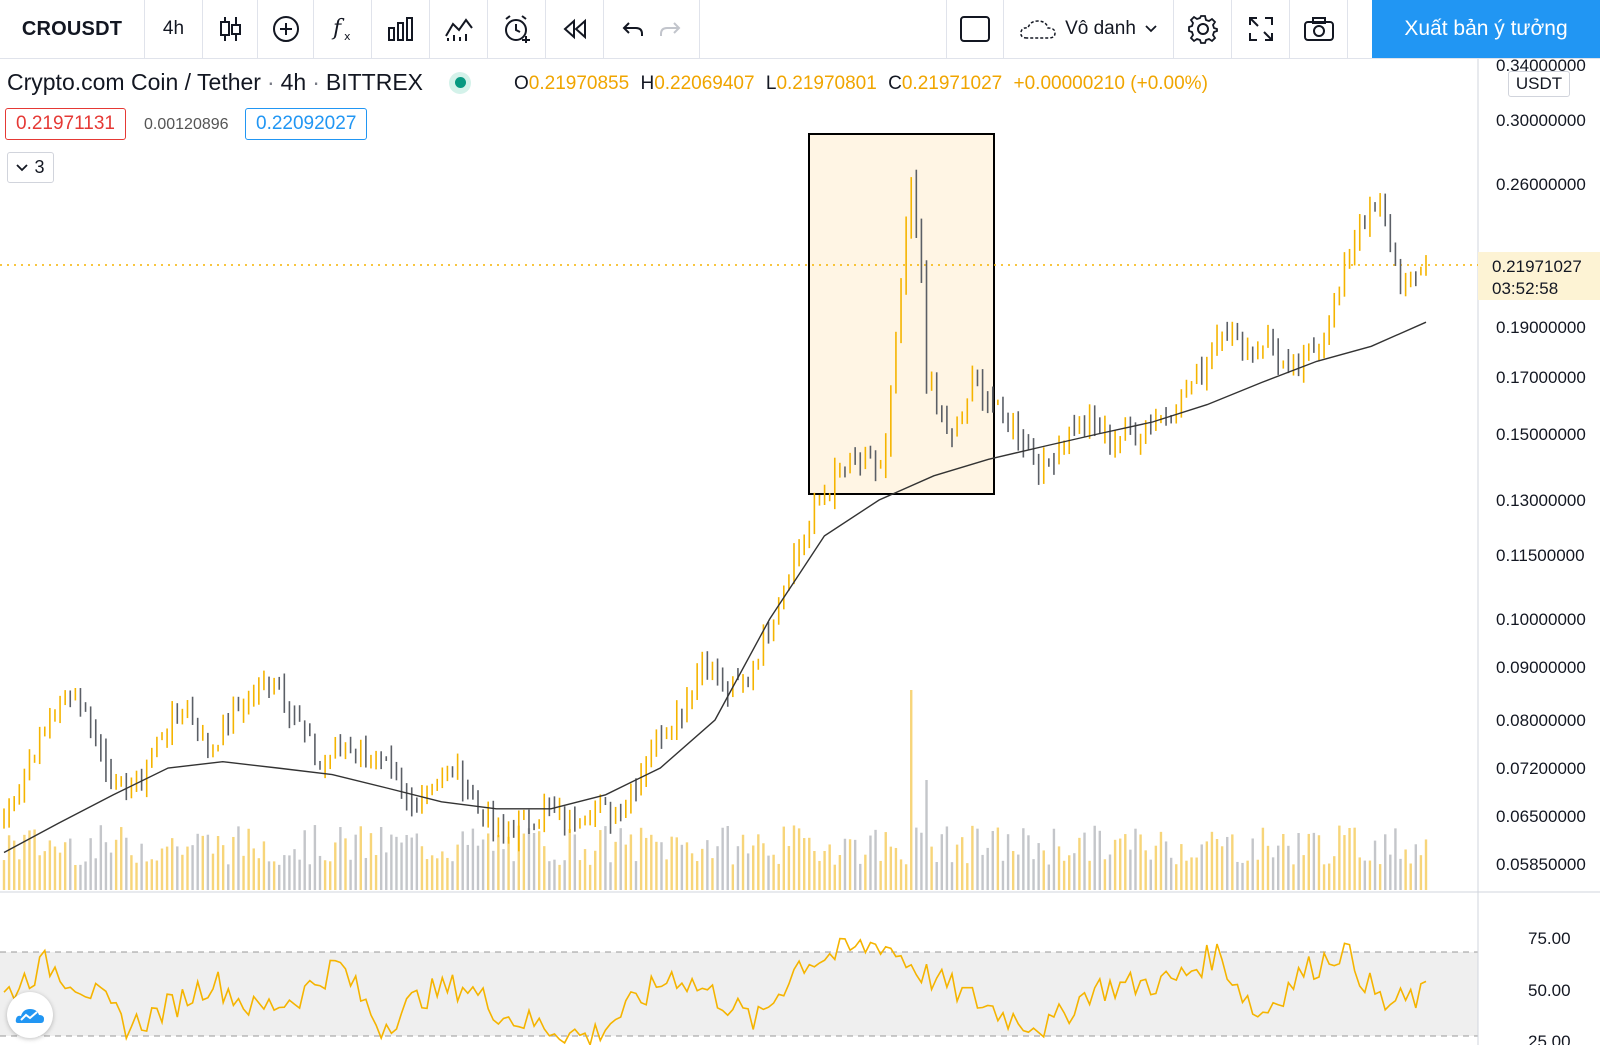 The image size is (1600, 1045). I want to click on indicators-toggle-button: 3, so click(30, 167).